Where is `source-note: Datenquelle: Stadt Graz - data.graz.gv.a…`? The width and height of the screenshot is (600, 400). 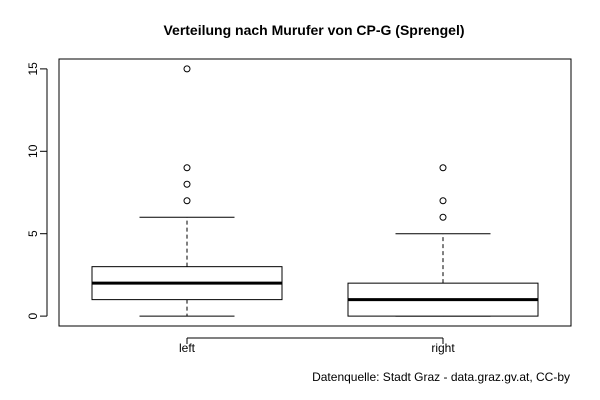 source-note: Datenquelle: Stadt Graz - data.graz.gv.a… is located at coordinates (441, 377).